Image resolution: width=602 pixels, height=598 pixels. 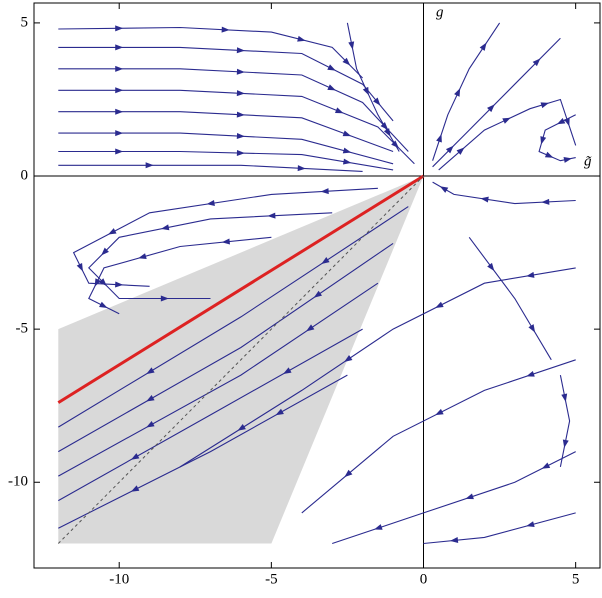 What do you see at coordinates (424, 579) in the screenshot?
I see `x-tick-label: 0` at bounding box center [424, 579].